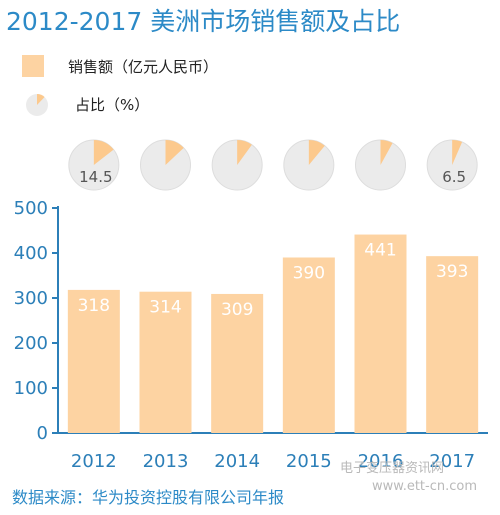 This screenshot has height=515, width=500. Describe the element at coordinates (381, 461) in the screenshot. I see `x-tick-label: 2016` at that location.